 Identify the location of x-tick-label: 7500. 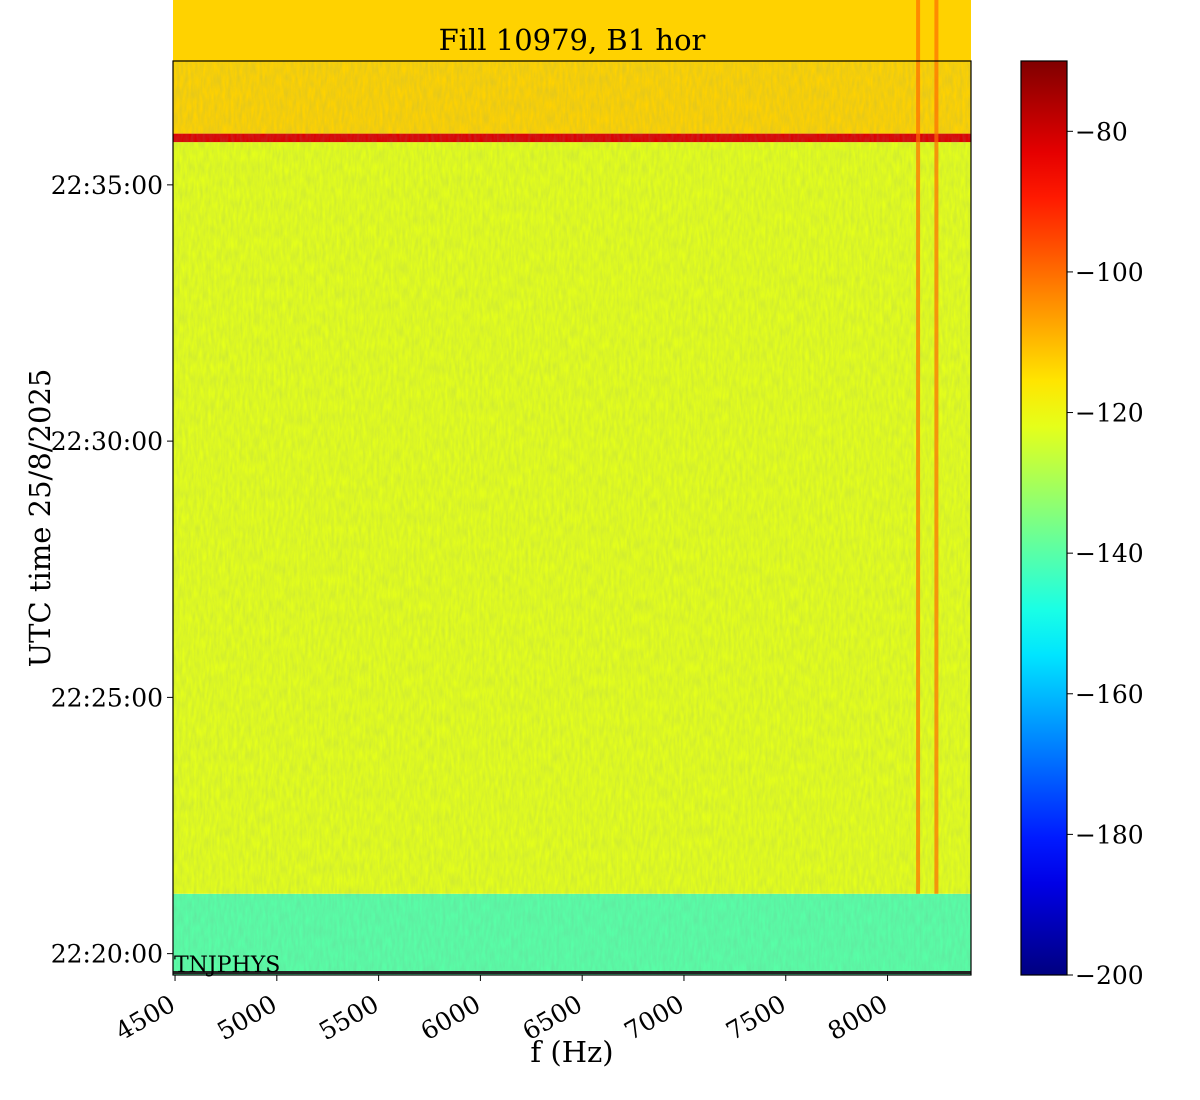
(756, 1017).